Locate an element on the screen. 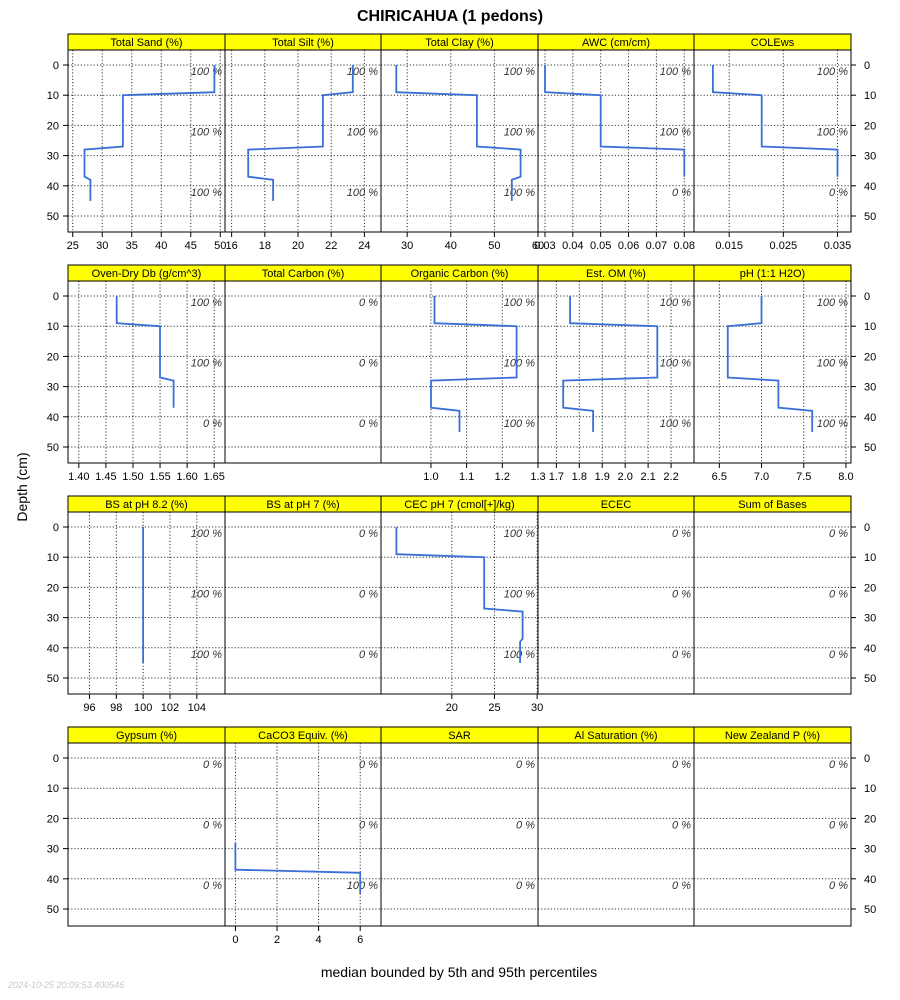 The width and height of the screenshot is (900, 1000). panel: Sum of Bases 0 % 0 % 0 % is located at coordinates (772, 595).